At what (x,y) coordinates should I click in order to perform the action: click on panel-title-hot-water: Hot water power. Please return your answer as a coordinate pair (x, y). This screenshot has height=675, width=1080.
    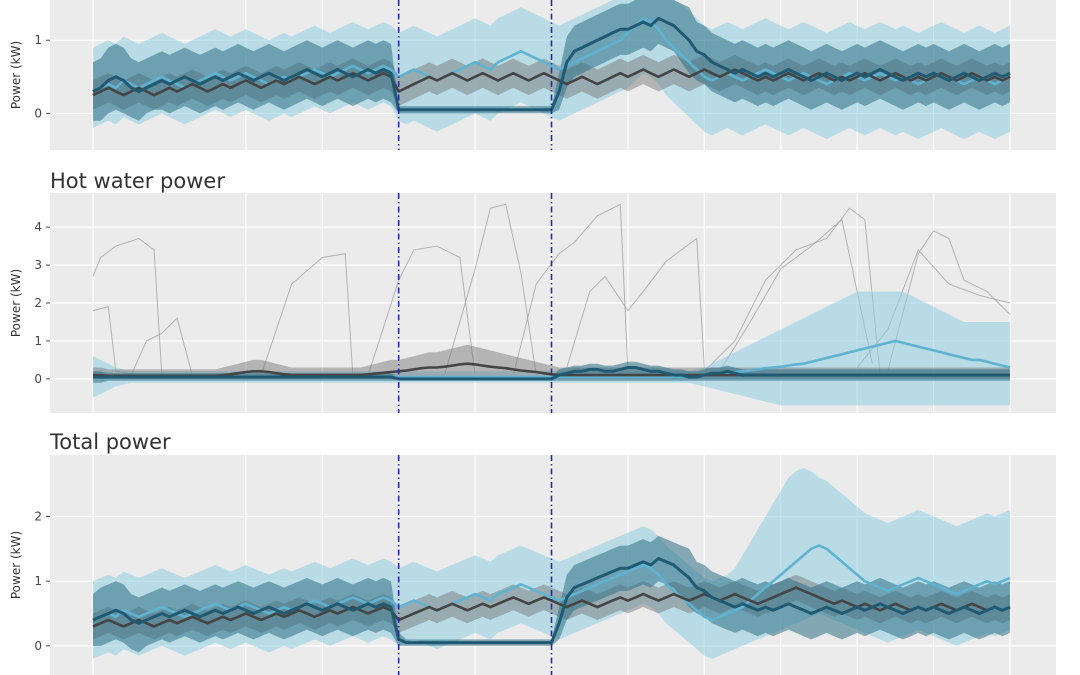
    Looking at the image, I should click on (137, 181).